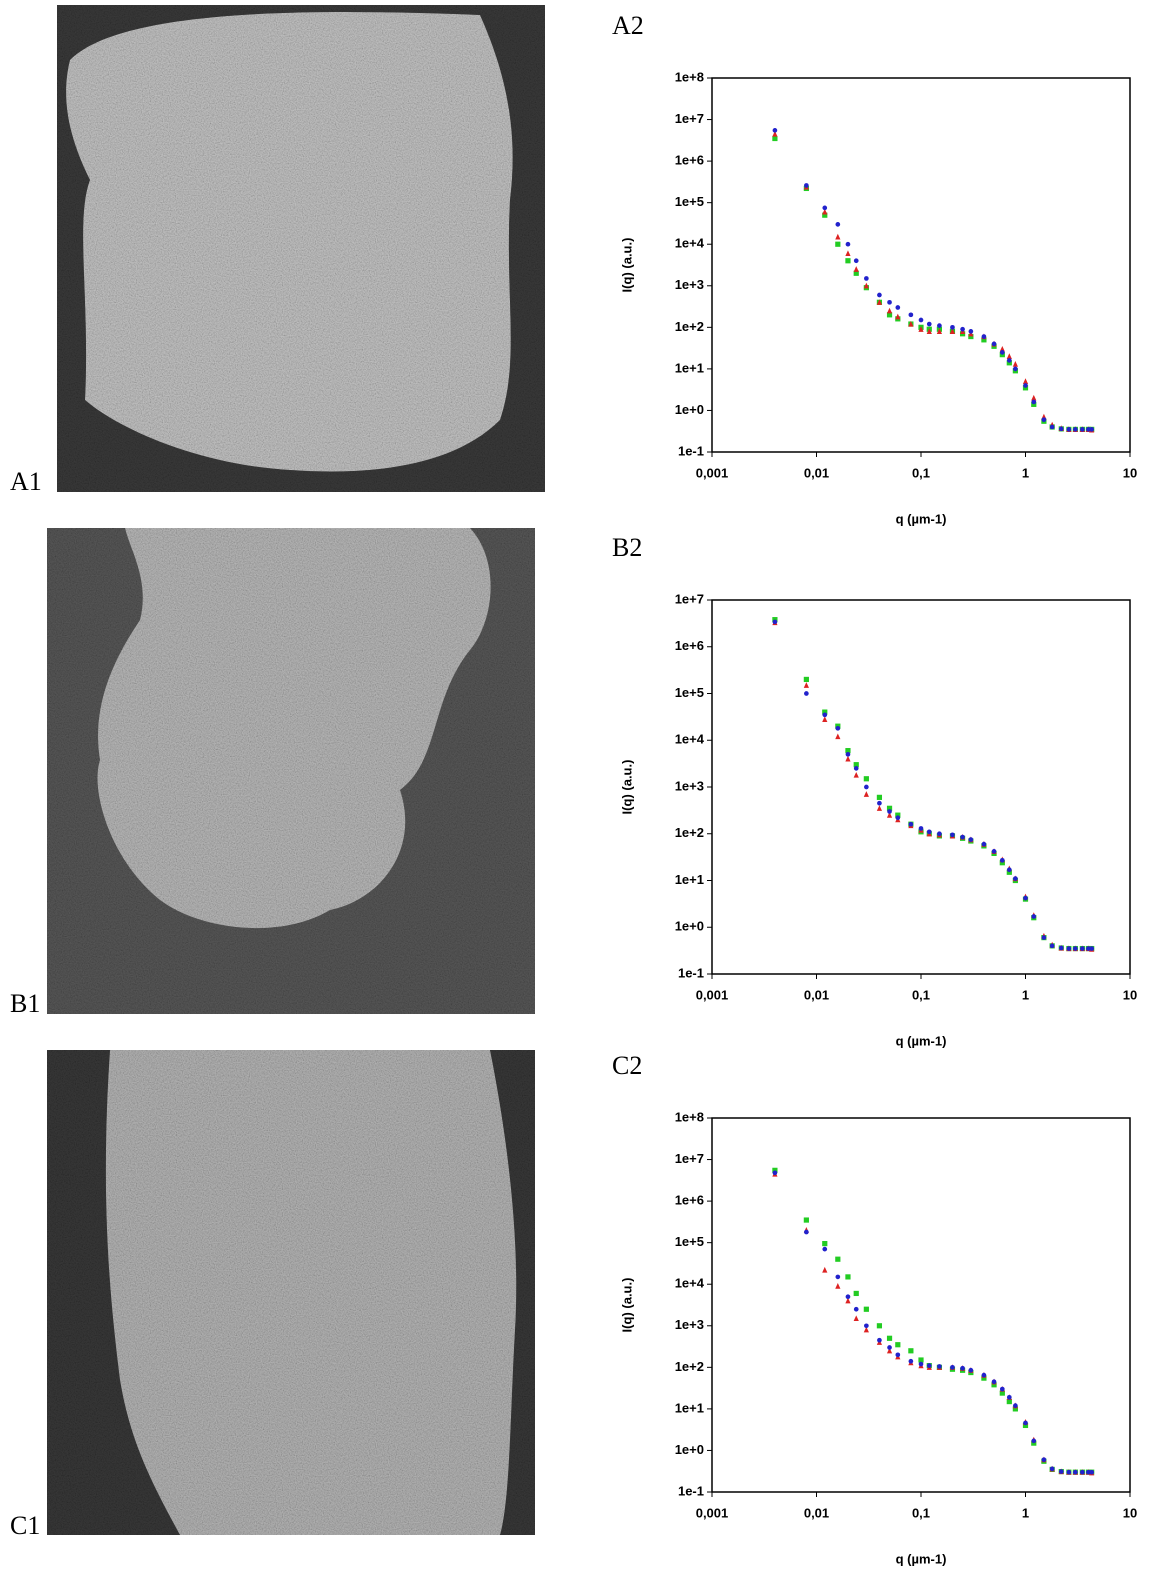 This screenshot has width=1160, height=1584. Describe the element at coordinates (689, 1324) in the screenshot. I see `y-tick-label: 1e+3` at that location.